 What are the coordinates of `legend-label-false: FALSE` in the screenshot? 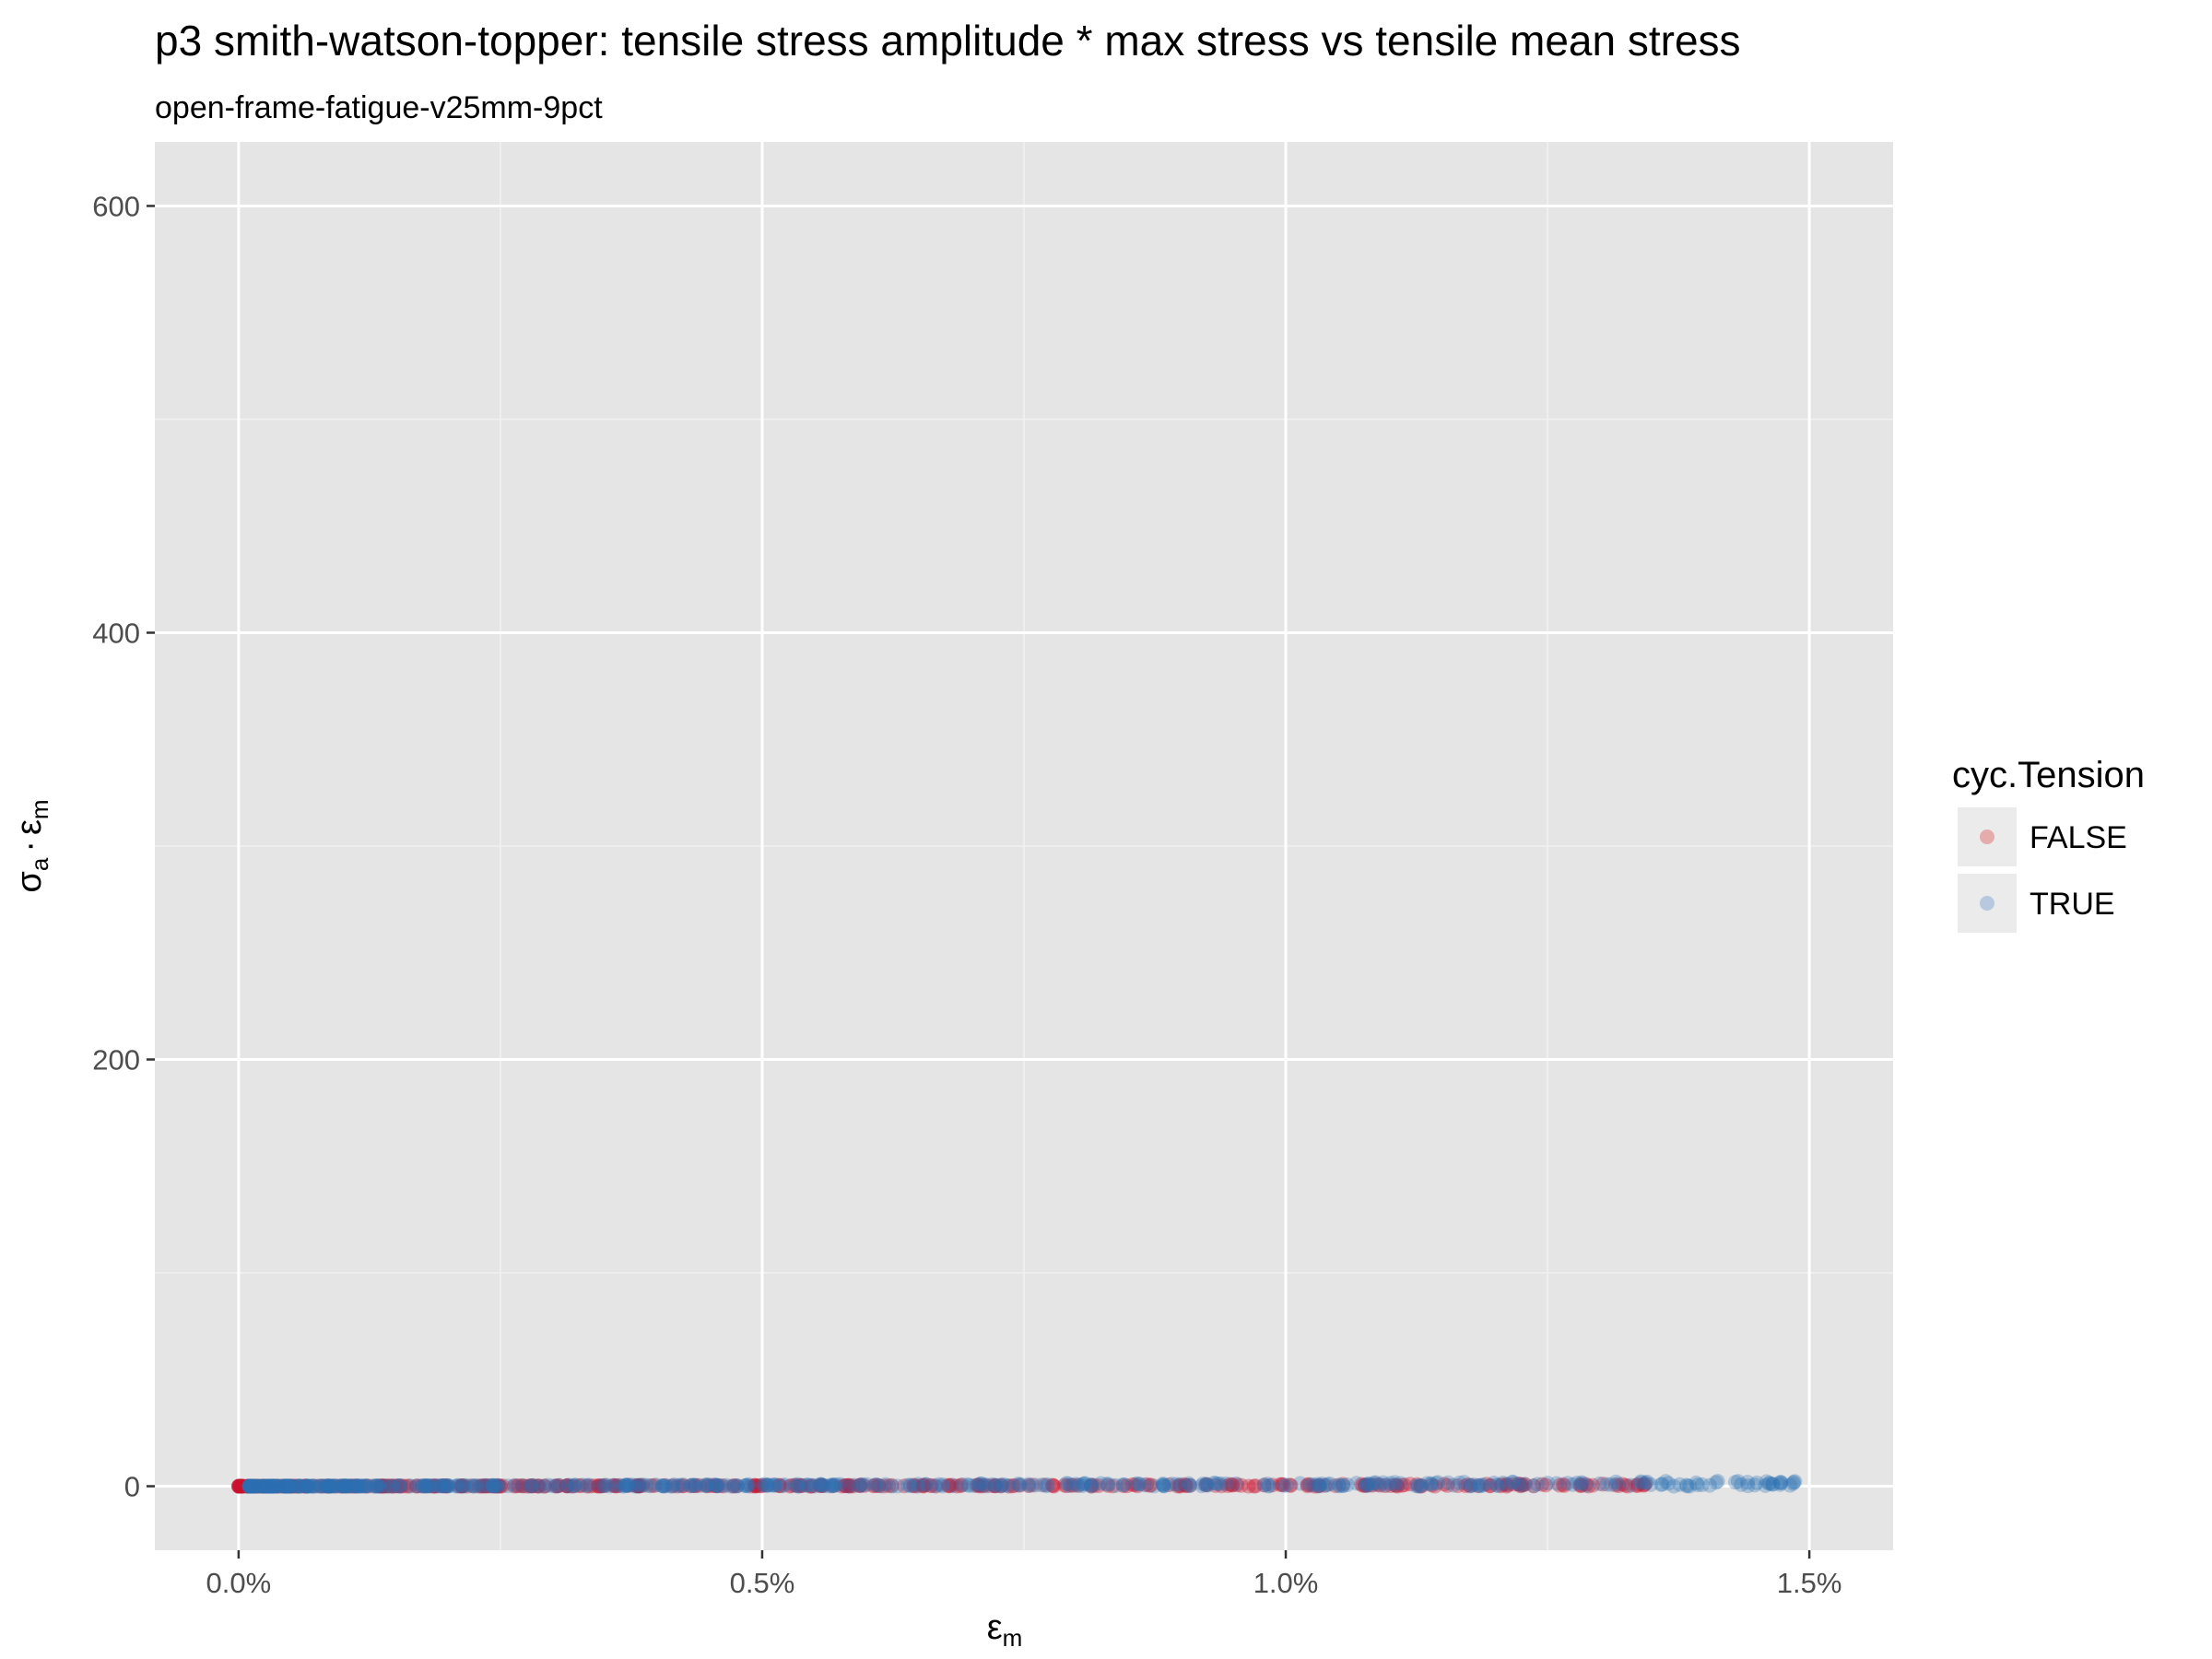 It's located at (2078, 837).